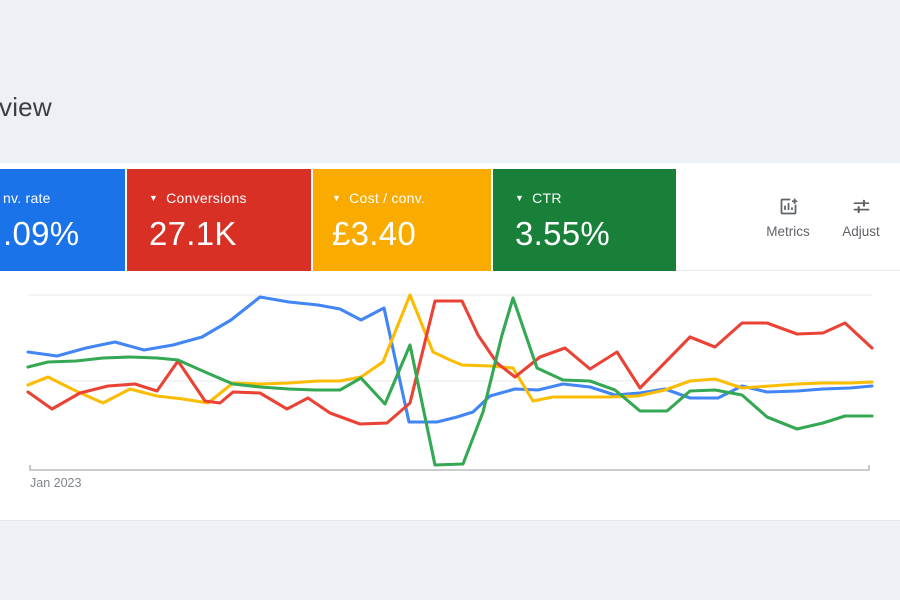 The image size is (900, 600). I want to click on metric-card-conv-rate: nv. rate .09%, so click(62, 220).